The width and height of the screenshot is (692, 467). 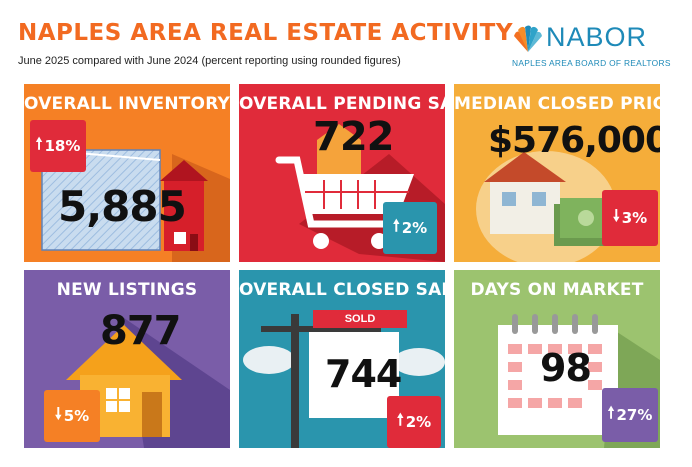 I want to click on tile-label: NEW LISTINGS, so click(x=127, y=290).